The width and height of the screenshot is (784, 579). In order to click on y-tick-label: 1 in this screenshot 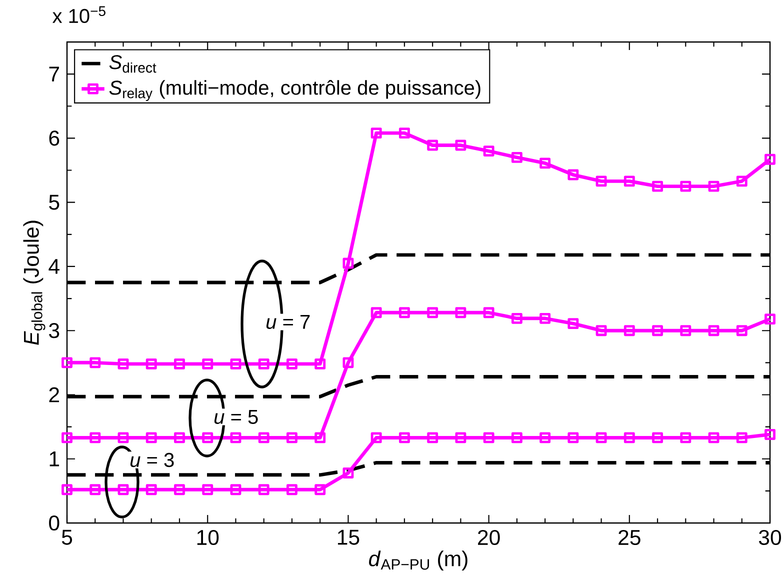, I will do `click(55, 459)`.